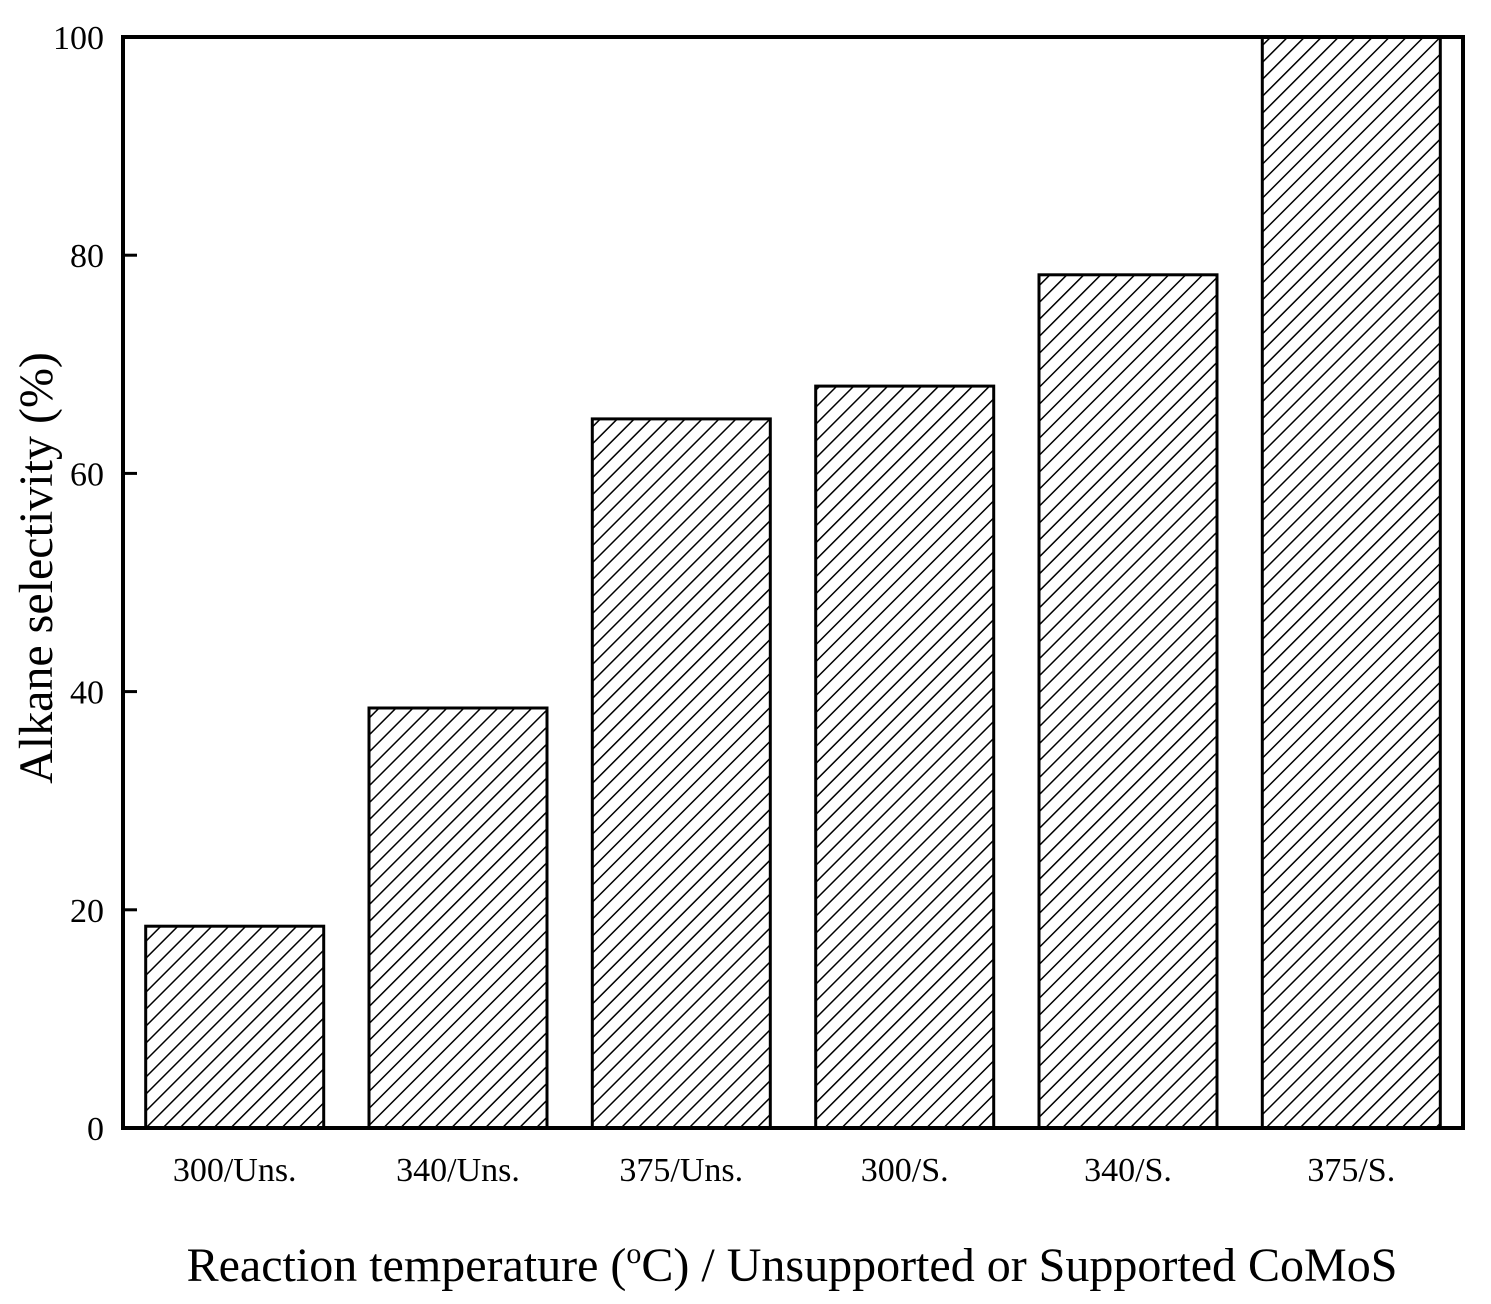 This screenshot has width=1491, height=1304. I want to click on y-tick-label-4: 60, so click(87, 474).